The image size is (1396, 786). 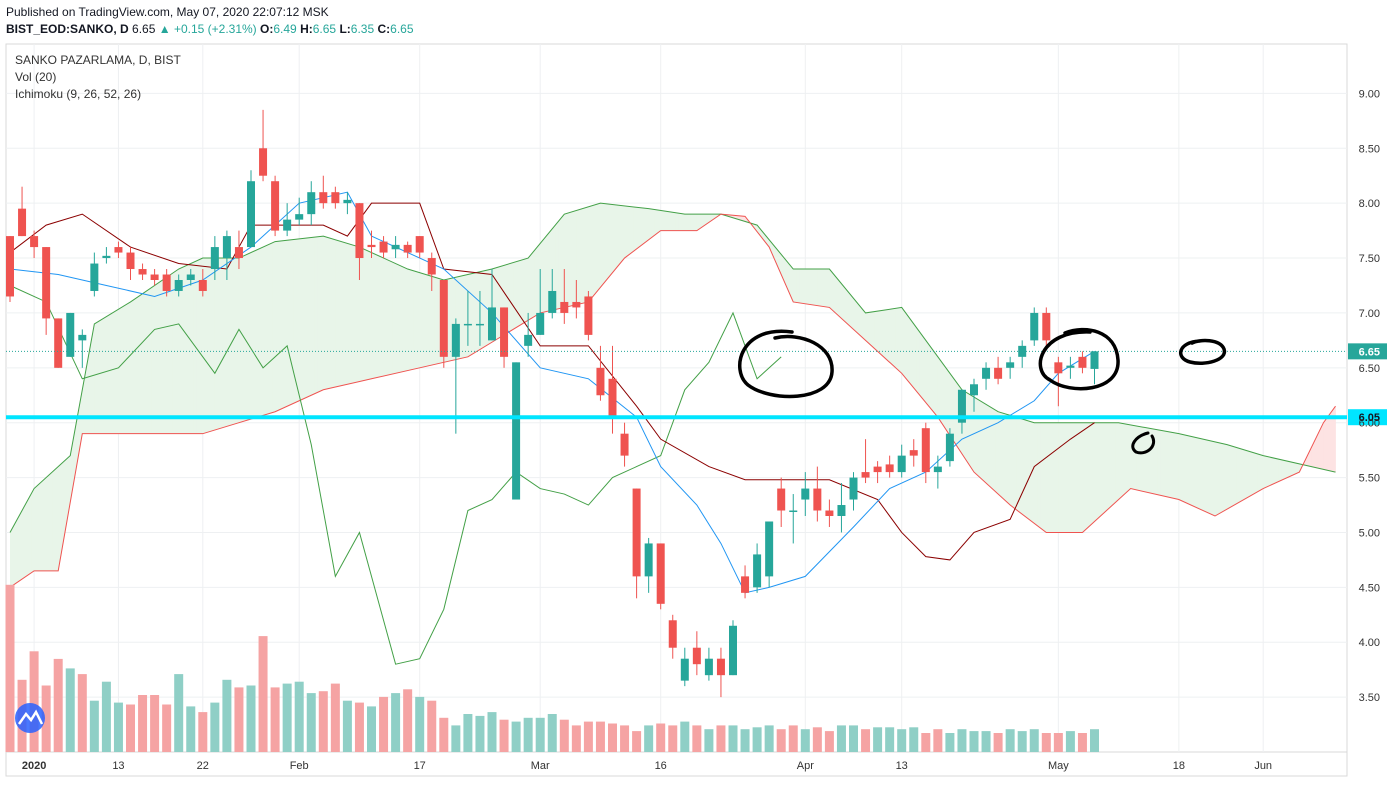 What do you see at coordinates (285, 29) in the screenshot?
I see `open-value: 6.49` at bounding box center [285, 29].